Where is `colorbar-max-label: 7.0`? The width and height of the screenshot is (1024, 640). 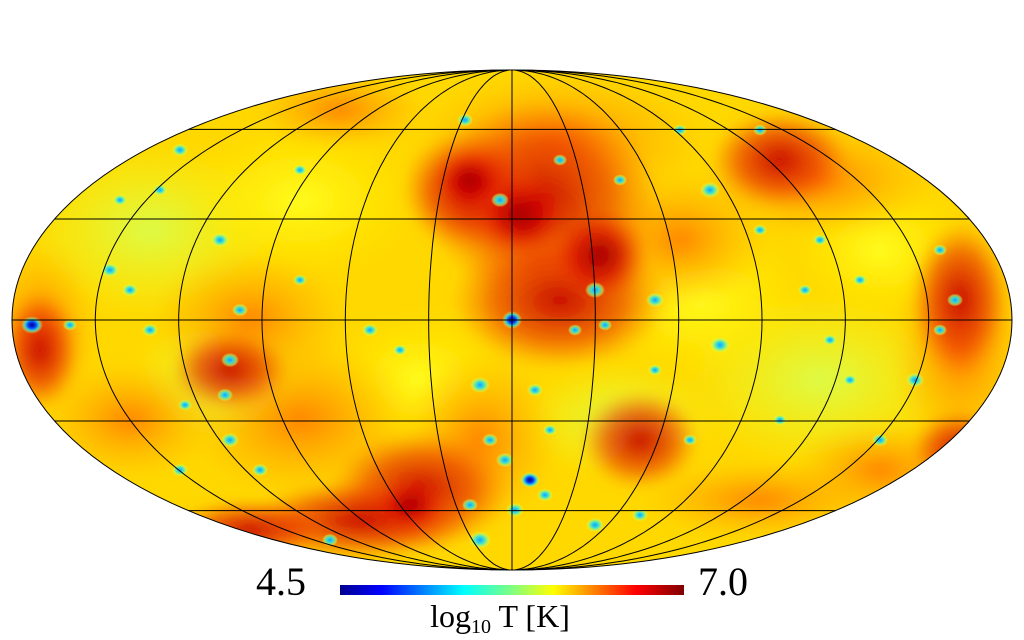
colorbar-max-label: 7.0 is located at coordinates (723, 581).